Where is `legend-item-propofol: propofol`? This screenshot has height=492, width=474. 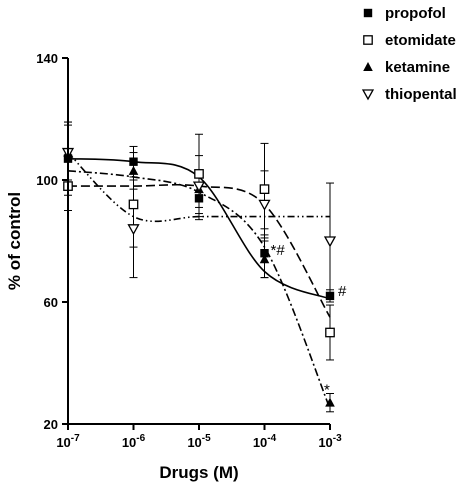 legend-item-propofol: propofol is located at coordinates (404, 13).